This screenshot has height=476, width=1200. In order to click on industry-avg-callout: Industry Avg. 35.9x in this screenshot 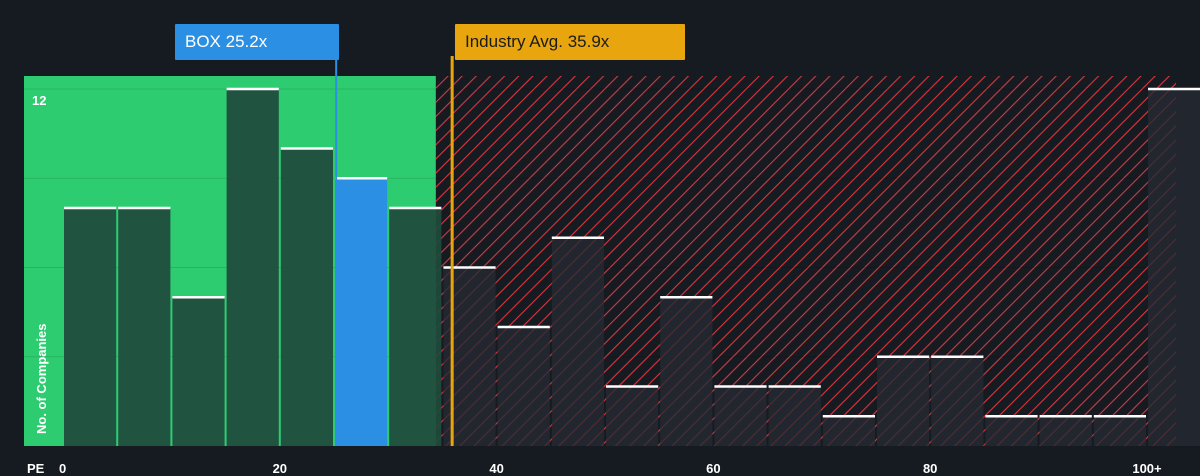, I will do `click(570, 42)`.